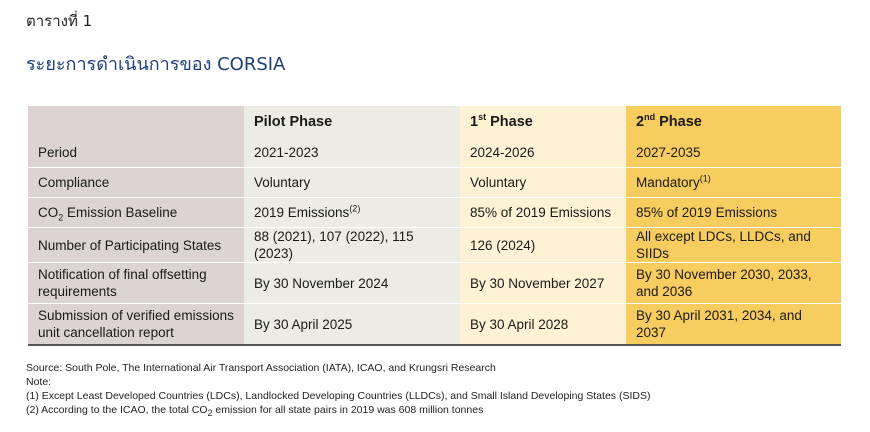  I want to click on row-label: Compliance, so click(136, 182).